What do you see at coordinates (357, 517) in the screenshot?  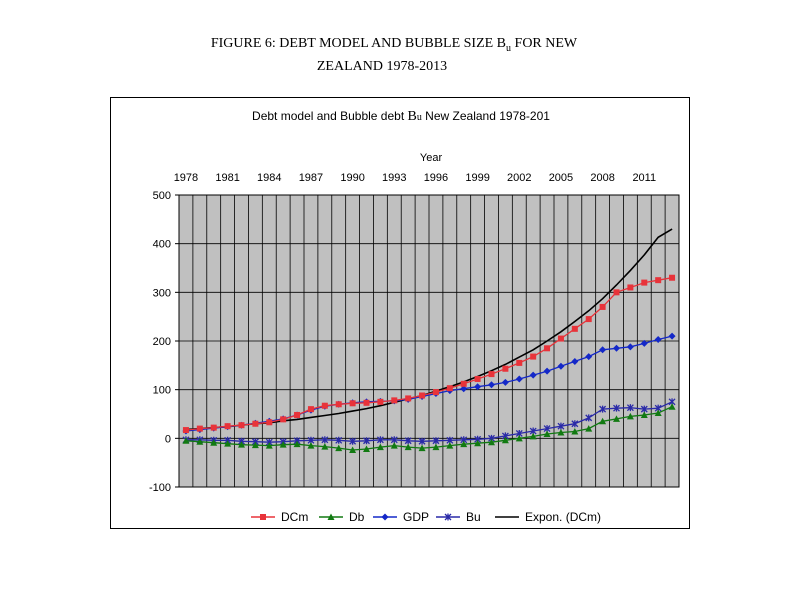 I see `legend-label-db: Db` at bounding box center [357, 517].